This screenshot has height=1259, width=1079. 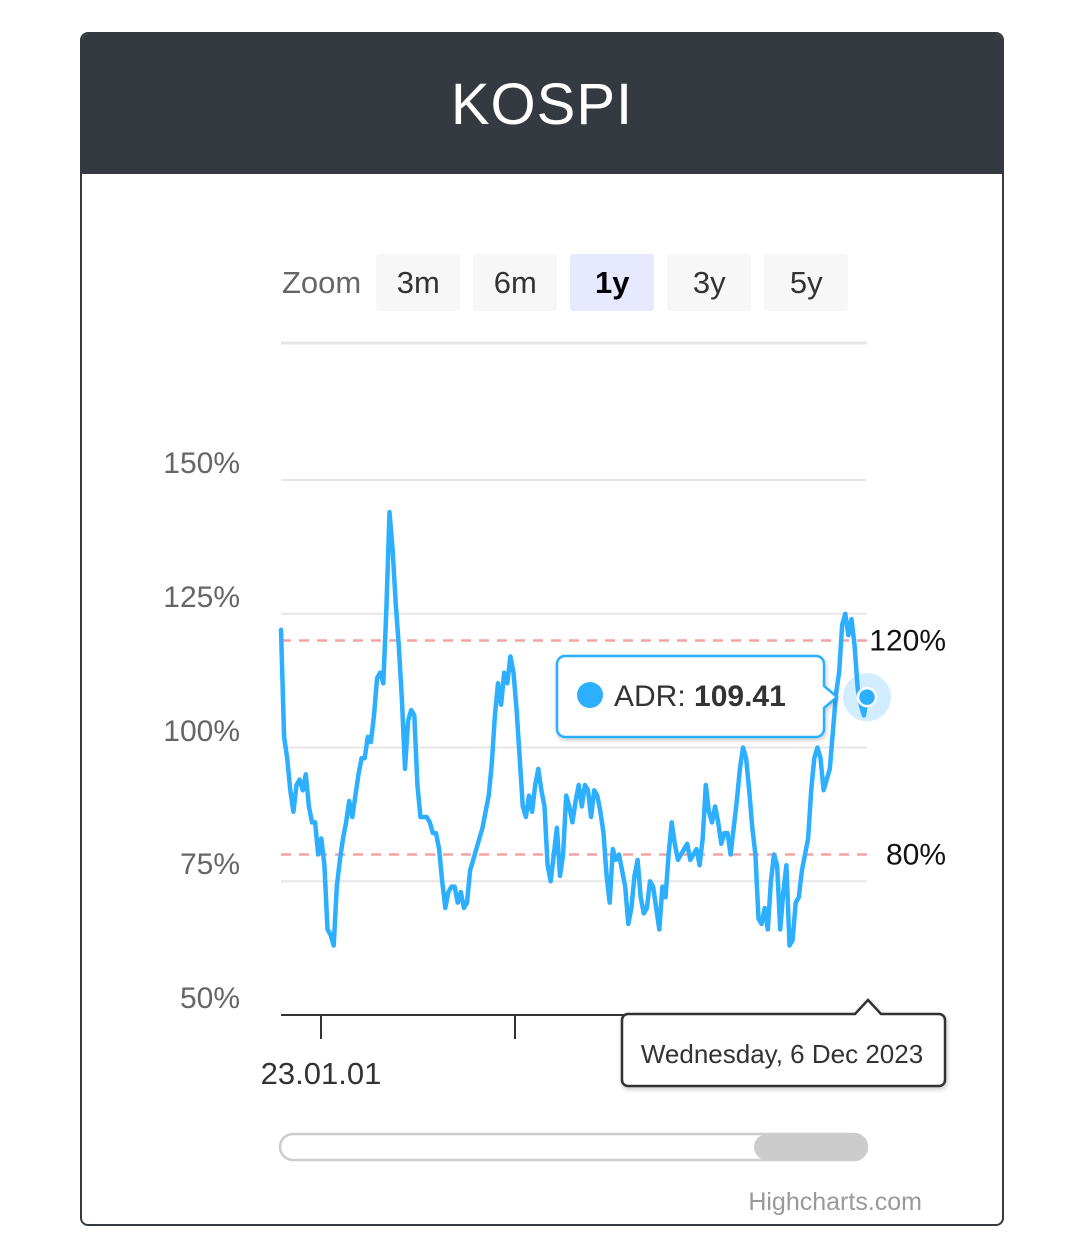 What do you see at coordinates (782, 1054) in the screenshot?
I see `date-tooltip-text: Wednesday, 6 Dec 2023` at bounding box center [782, 1054].